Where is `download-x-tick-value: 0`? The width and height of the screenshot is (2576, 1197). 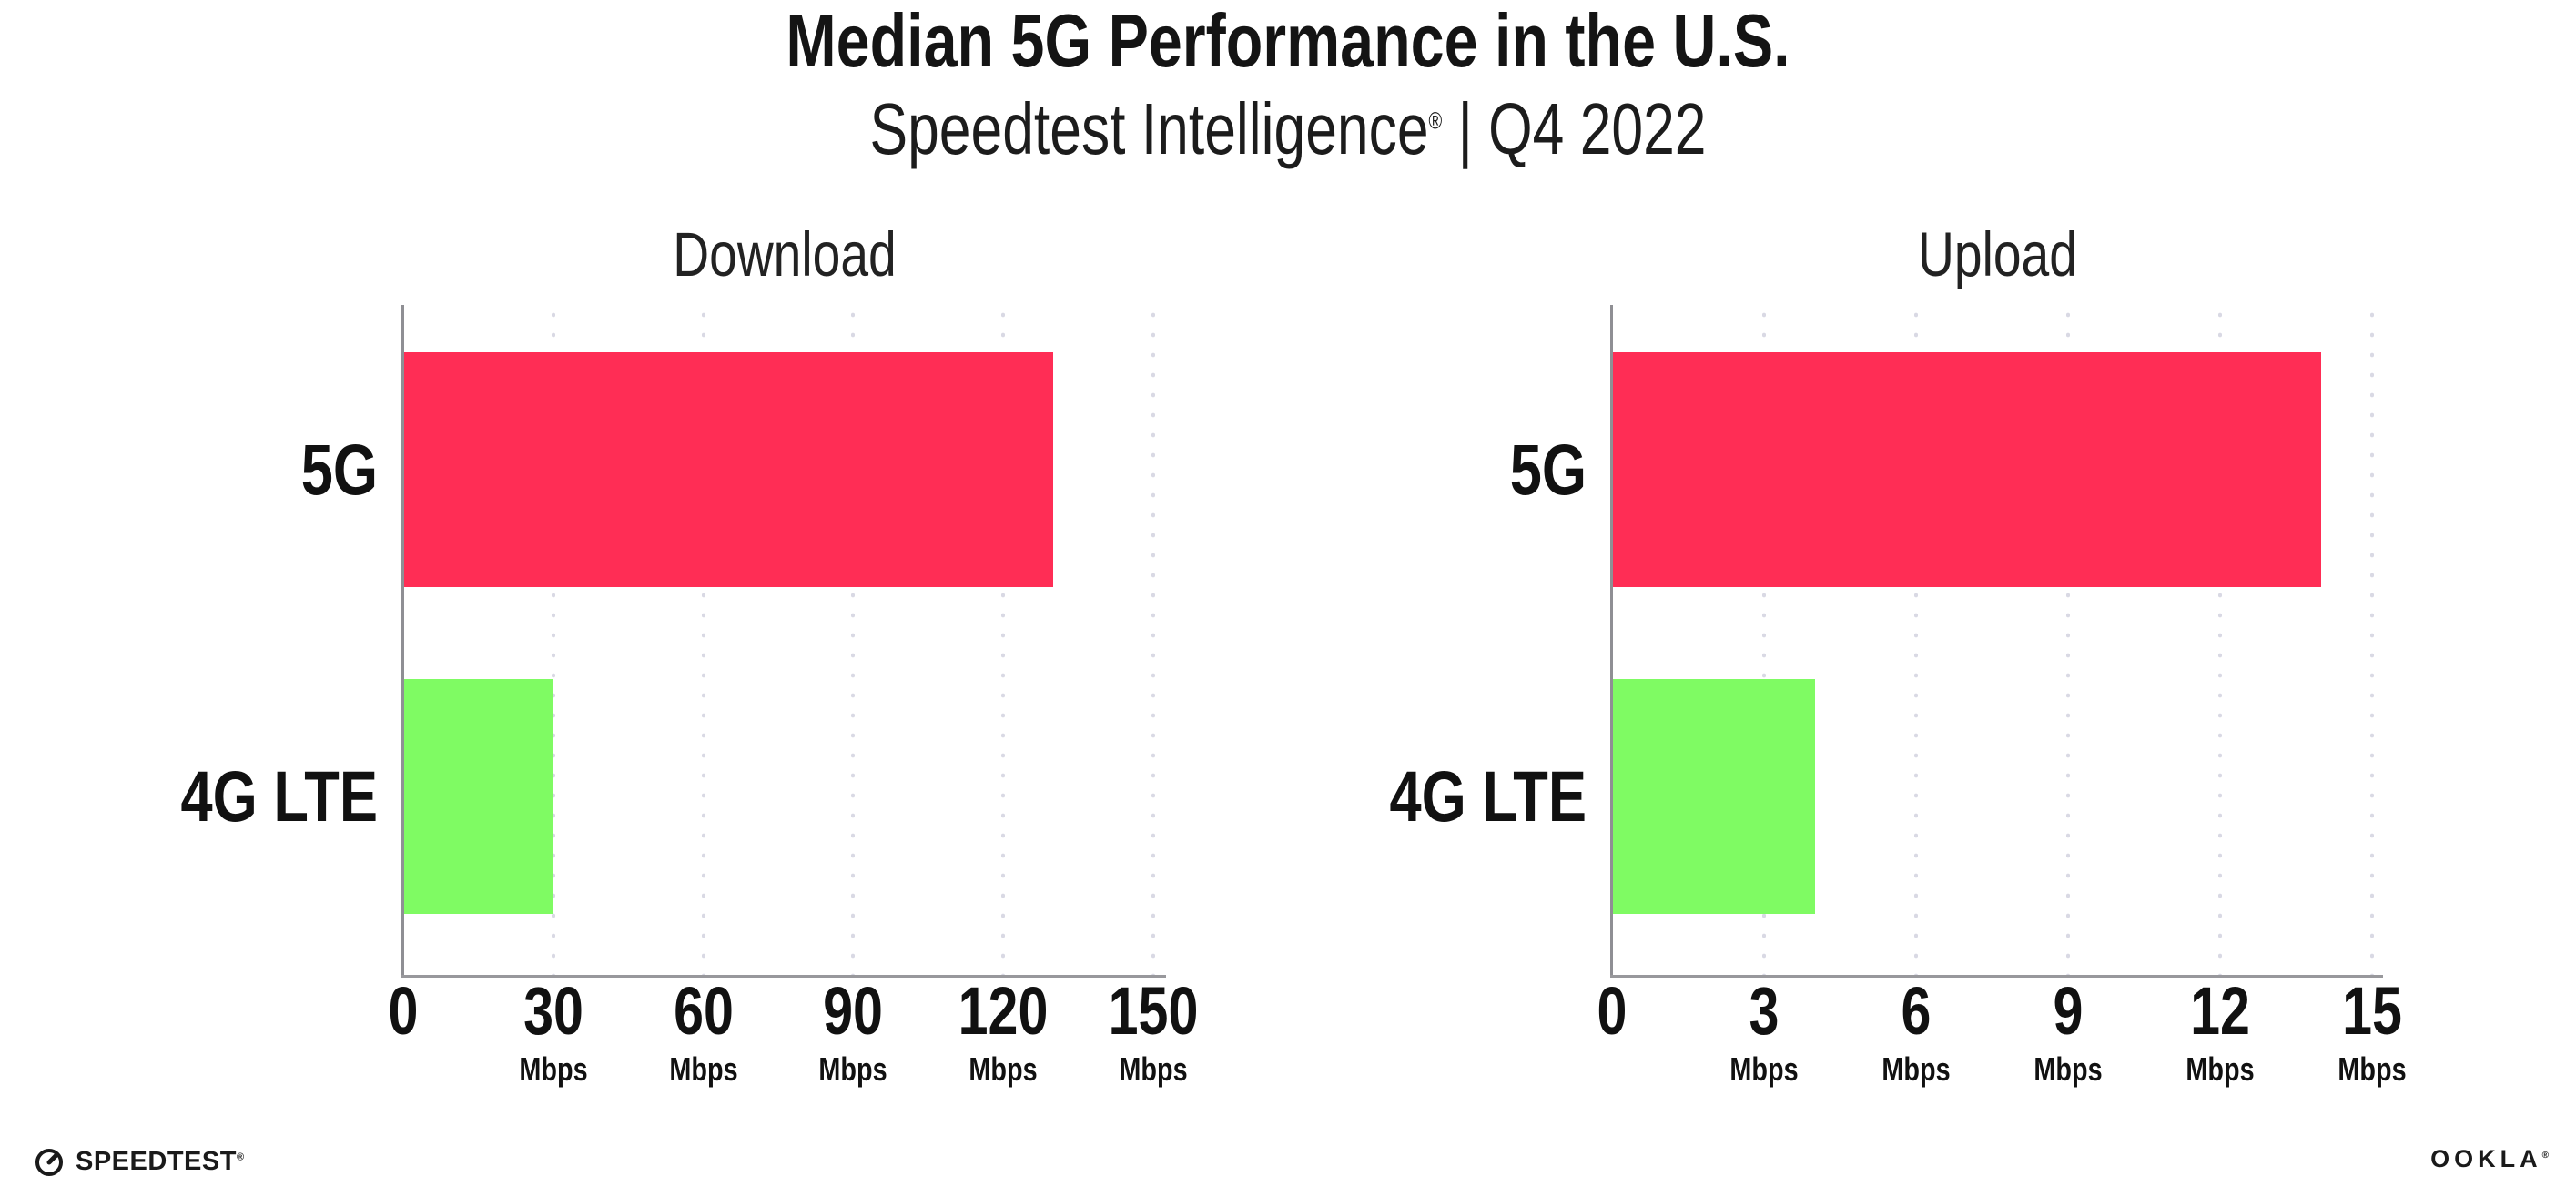 download-x-tick-value: 0 is located at coordinates (403, 1011).